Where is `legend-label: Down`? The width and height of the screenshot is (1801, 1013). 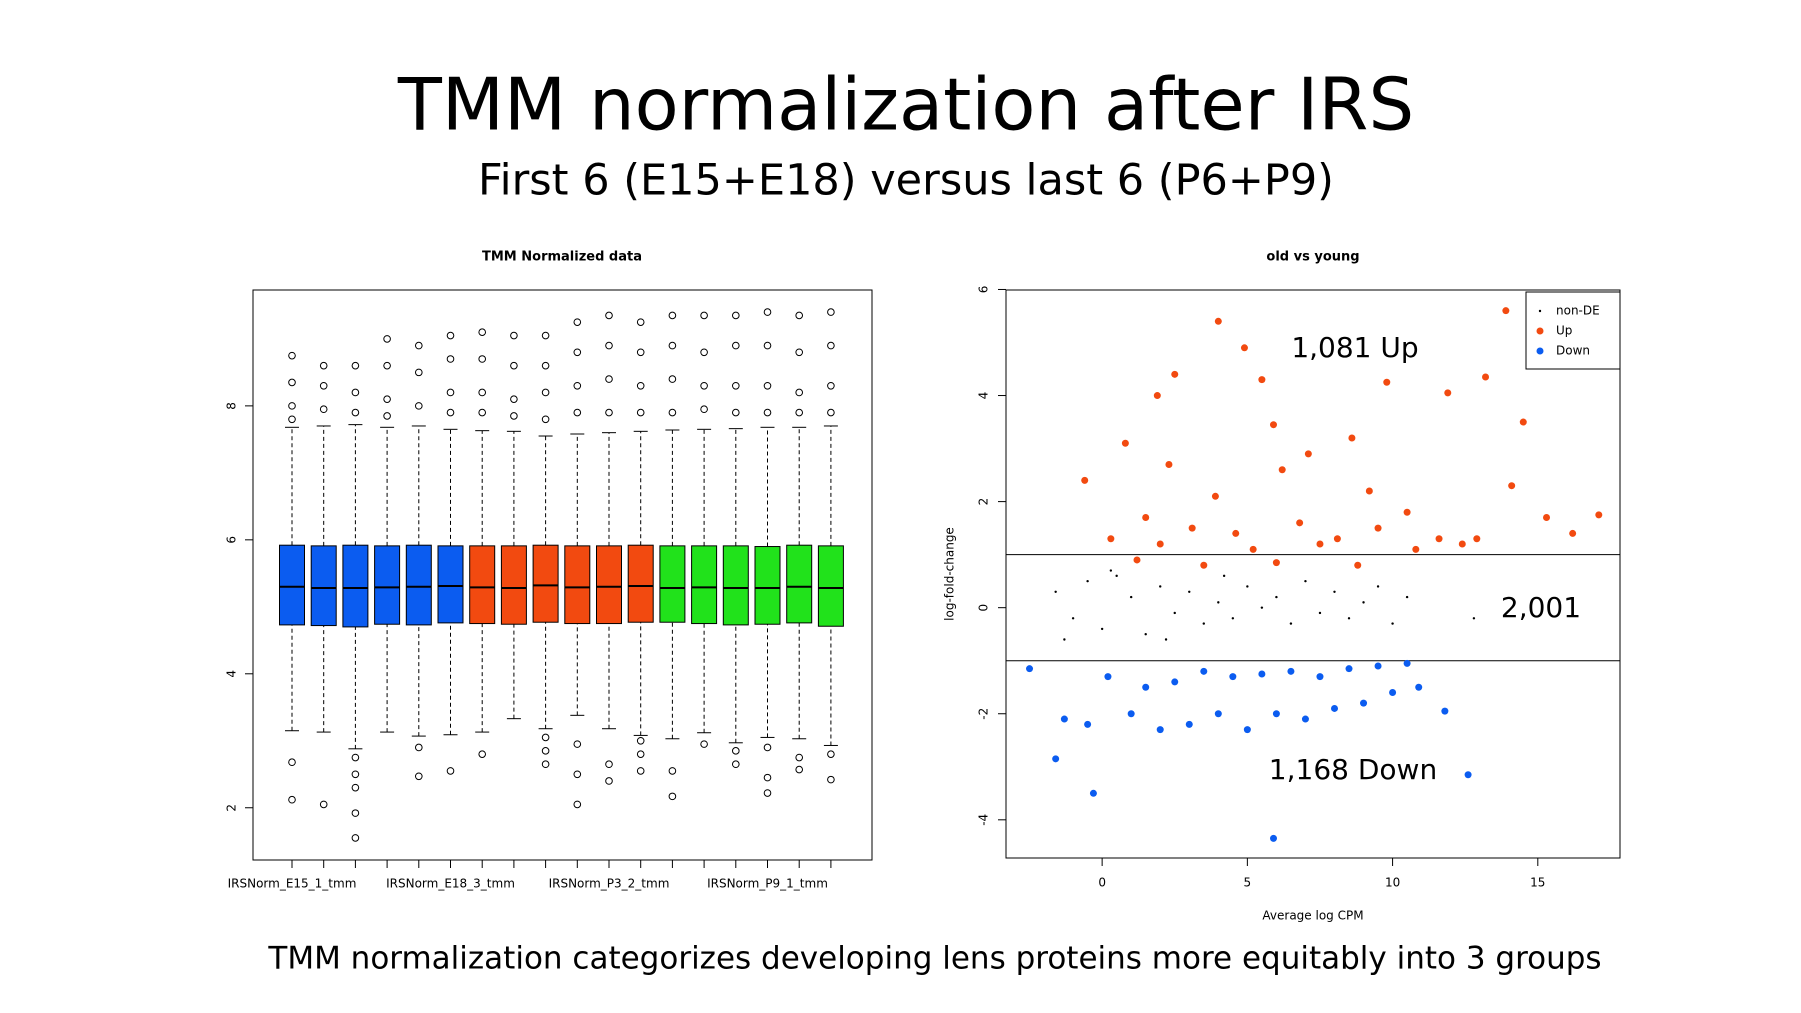 legend-label: Down is located at coordinates (1573, 351).